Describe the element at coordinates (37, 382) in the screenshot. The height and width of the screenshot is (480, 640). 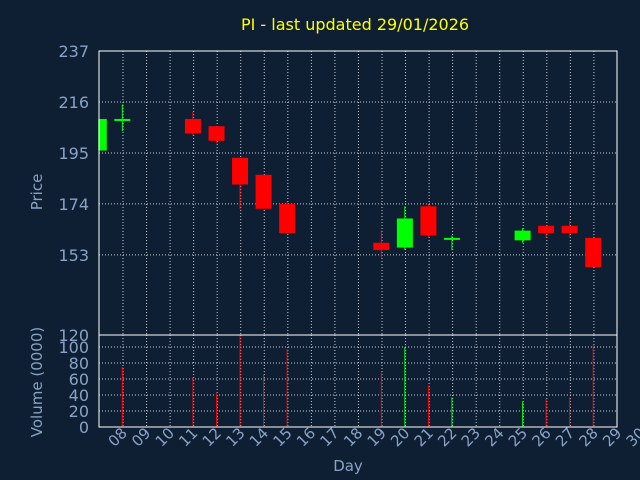
I see `volume-axis-label: Volume (0000)` at that location.